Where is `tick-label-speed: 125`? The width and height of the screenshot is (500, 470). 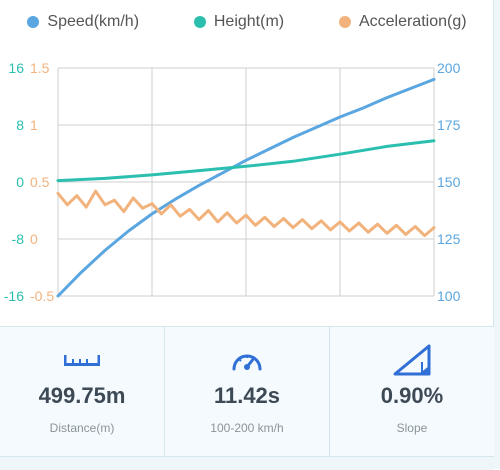
tick-label-speed: 125 is located at coordinates (449, 239).